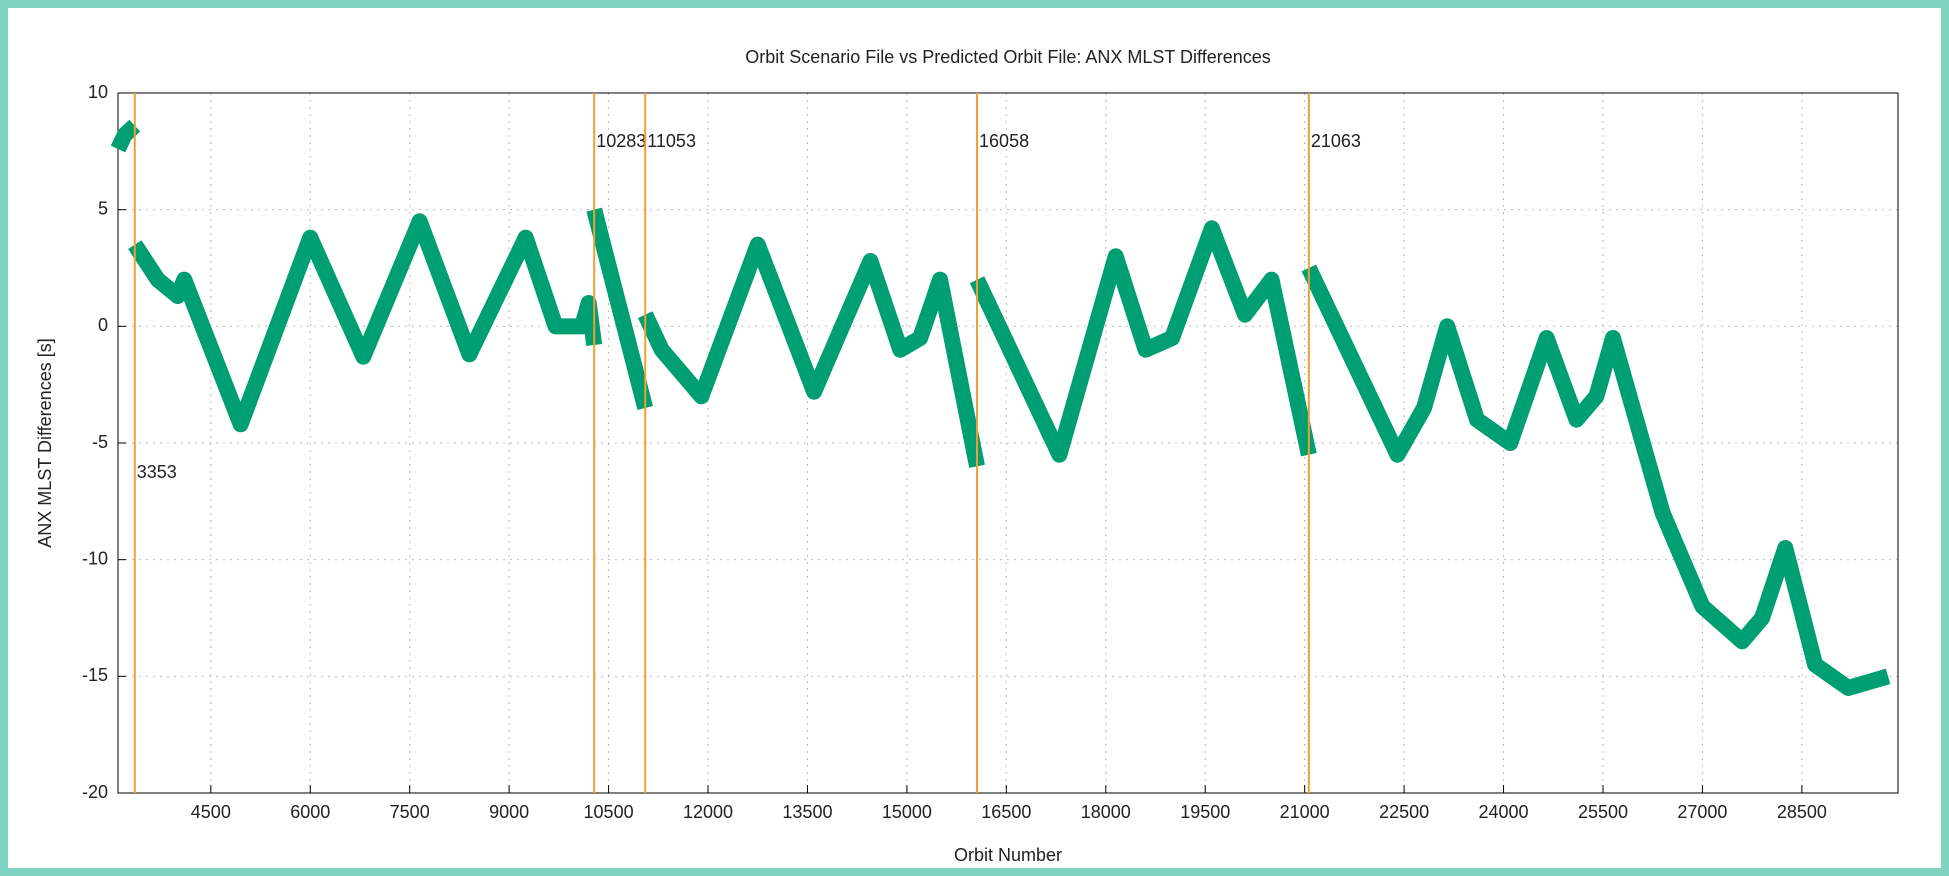  I want to click on x-tick-label: 21000, so click(1305, 812).